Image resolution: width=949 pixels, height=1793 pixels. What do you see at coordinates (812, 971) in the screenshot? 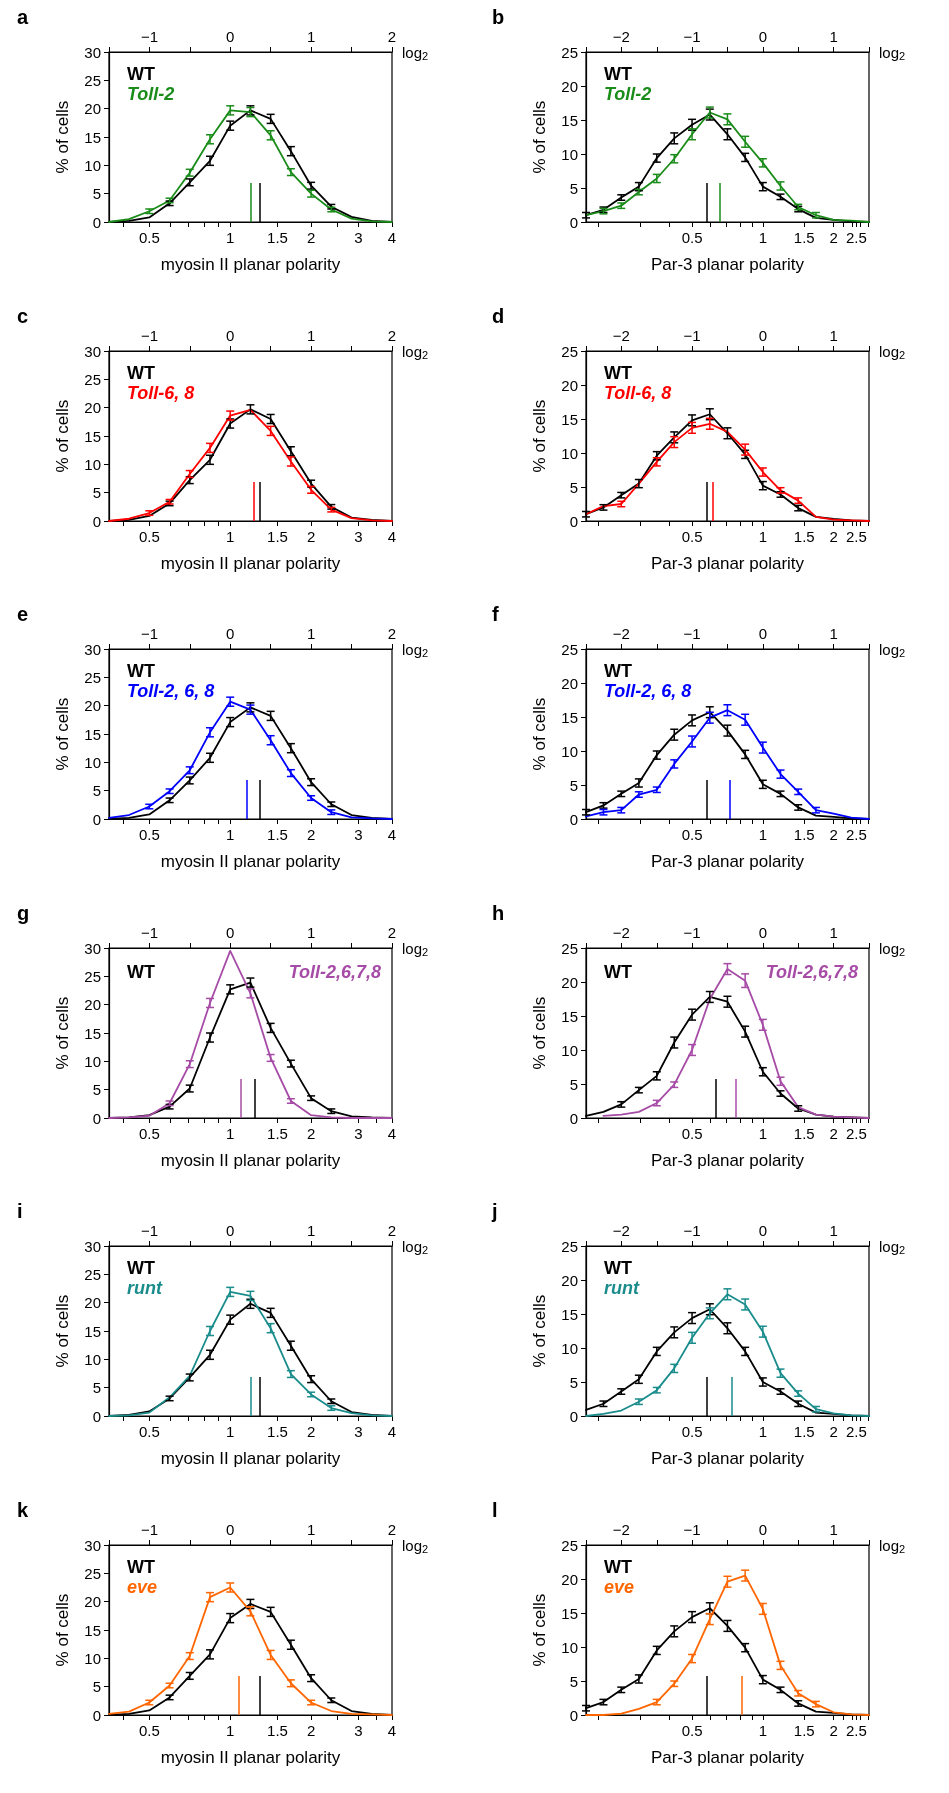
I see `series-label: Toll-2,6,7,8` at bounding box center [812, 971].